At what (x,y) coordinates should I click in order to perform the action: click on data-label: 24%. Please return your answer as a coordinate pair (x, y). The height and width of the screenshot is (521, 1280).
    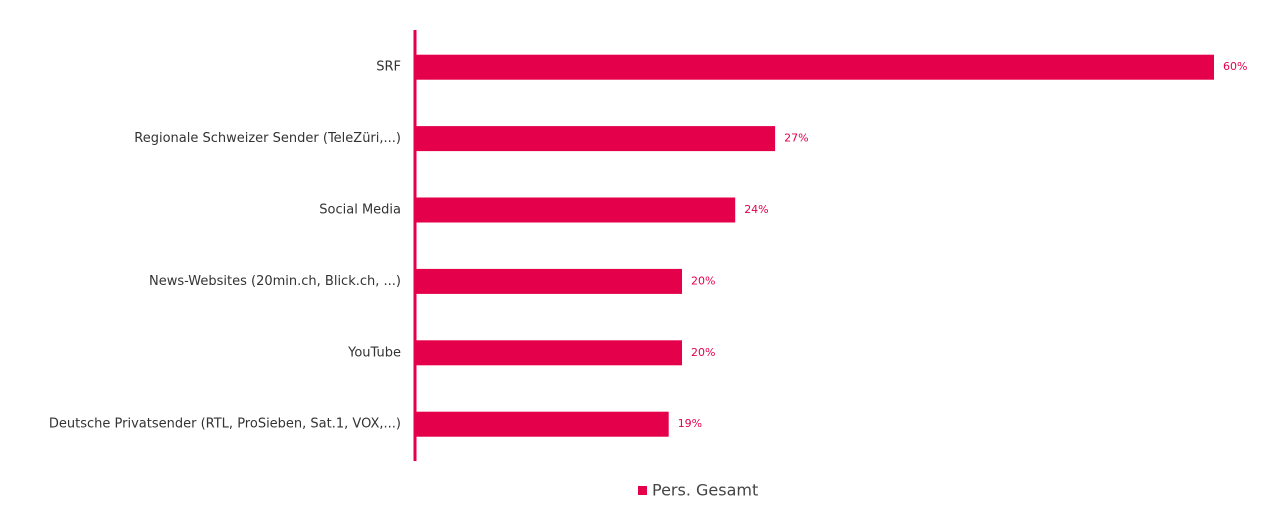
    Looking at the image, I should click on (756, 209).